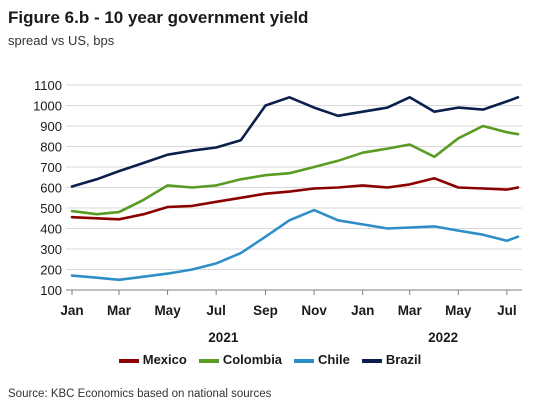  I want to click on x-tick-label: Nov, so click(314, 310).